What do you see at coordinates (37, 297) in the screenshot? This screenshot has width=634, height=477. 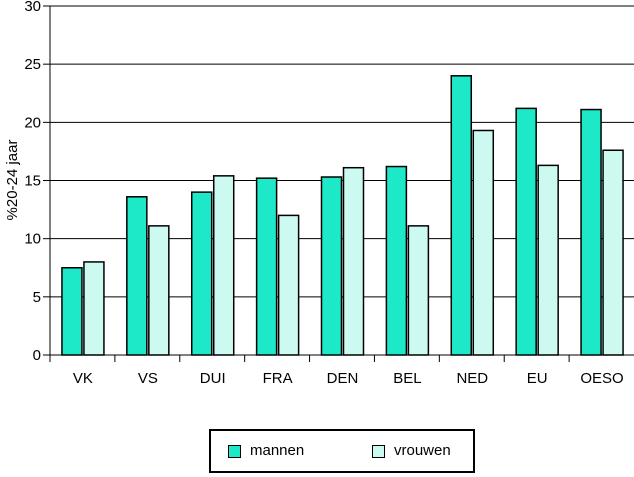 I see `y-tick-label: 5` at bounding box center [37, 297].